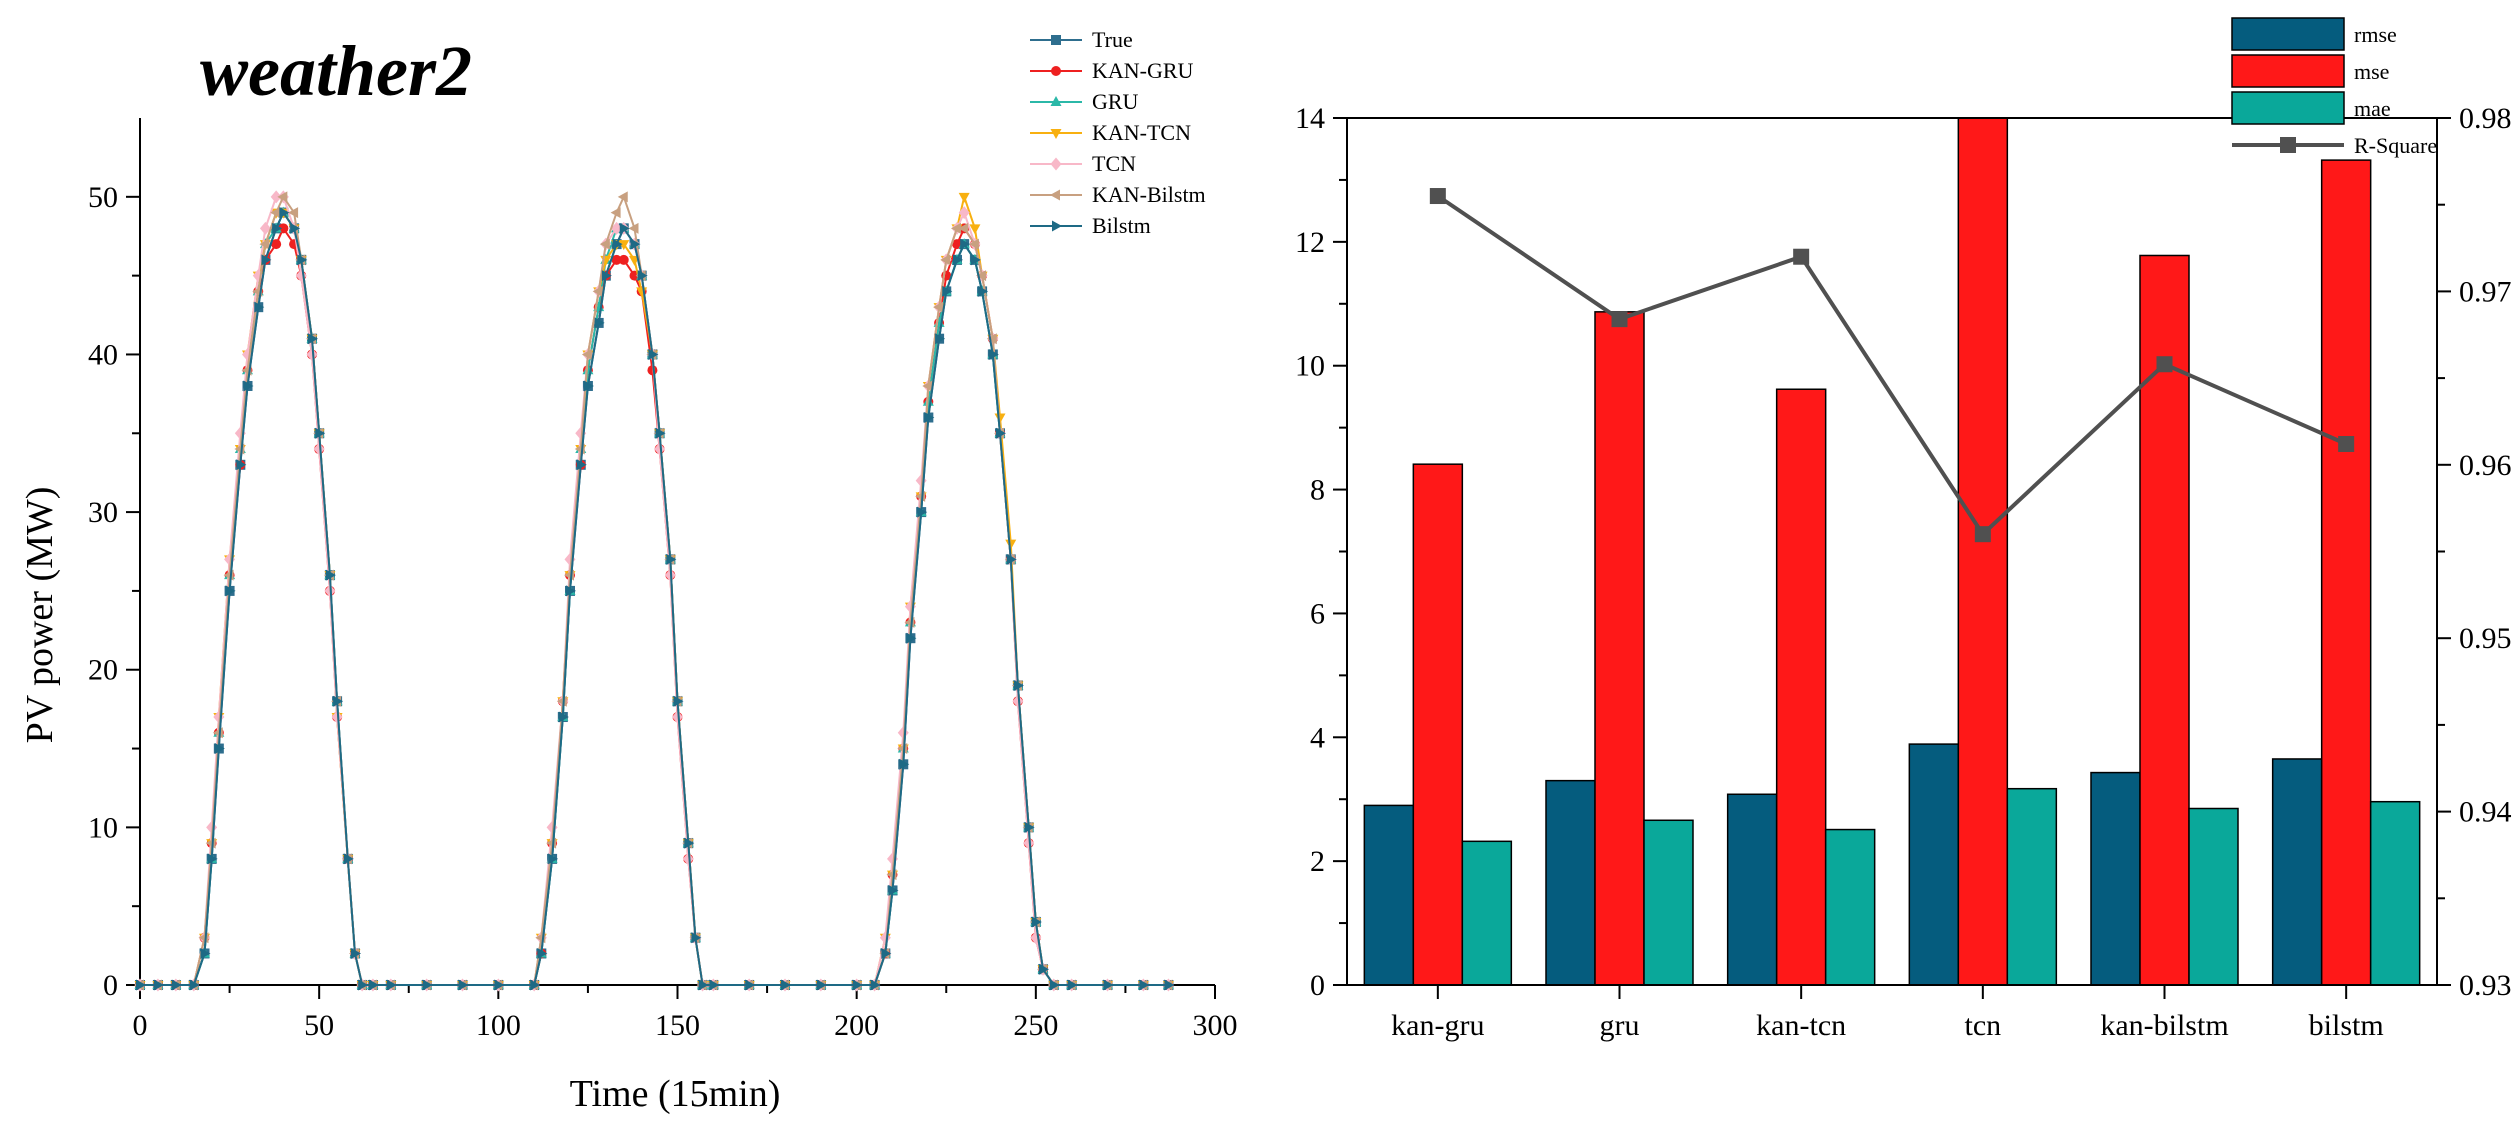 This screenshot has height=1130, width=2512. I want to click on legend-item: rmse, so click(2314, 34).